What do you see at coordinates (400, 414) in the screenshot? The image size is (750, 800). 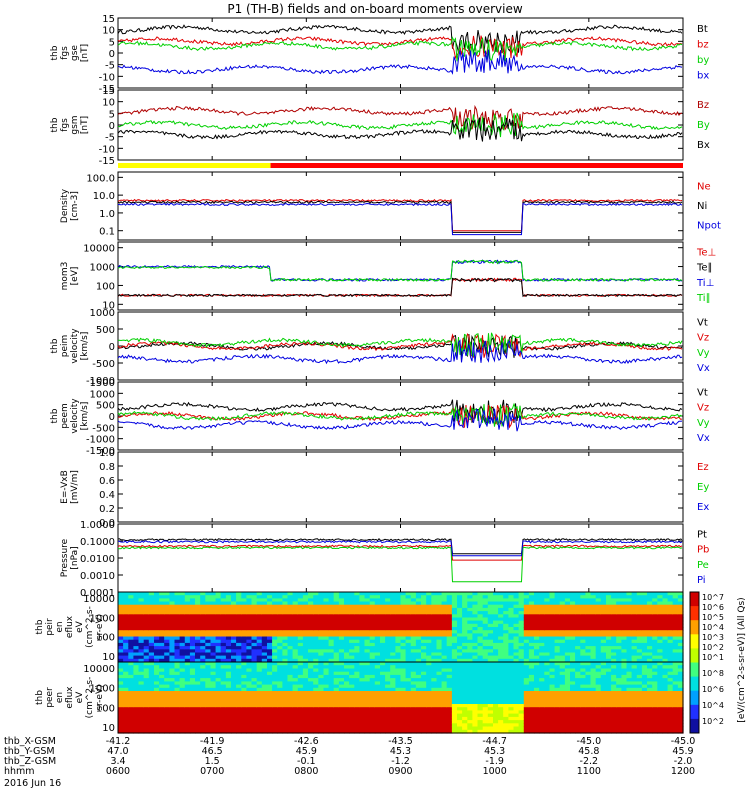 I see `series-line-Vy` at bounding box center [400, 414].